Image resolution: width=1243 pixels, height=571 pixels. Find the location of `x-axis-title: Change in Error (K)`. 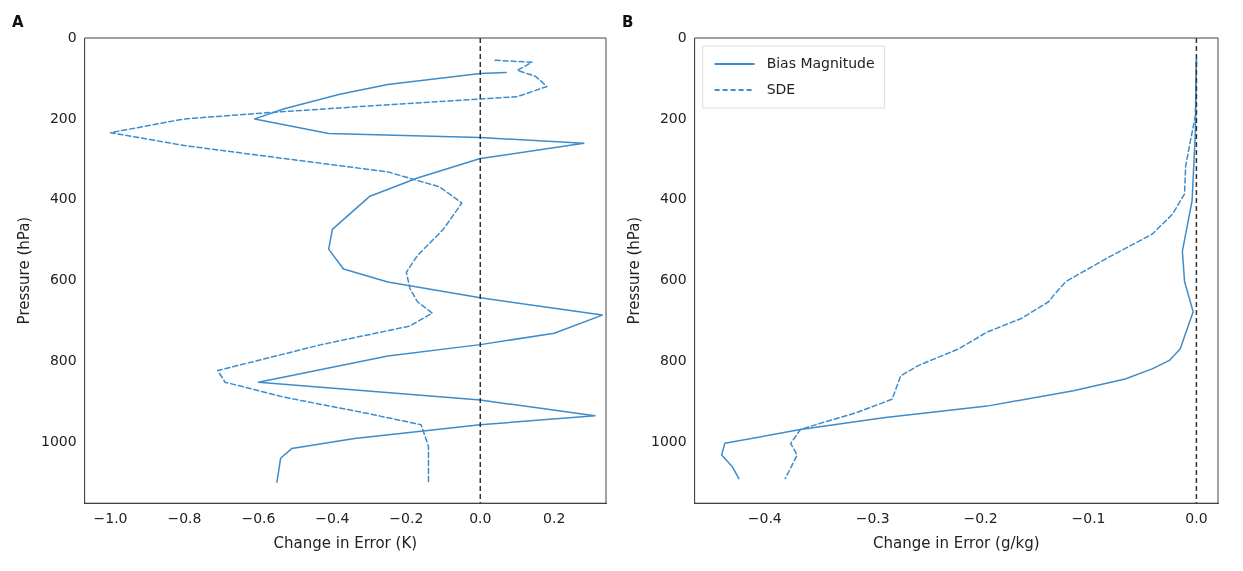

x-axis-title: Change in Error (K) is located at coordinates (345, 542).